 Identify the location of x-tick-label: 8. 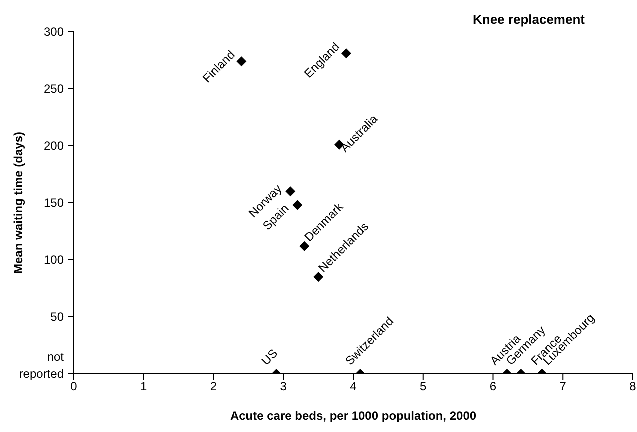
(633, 387).